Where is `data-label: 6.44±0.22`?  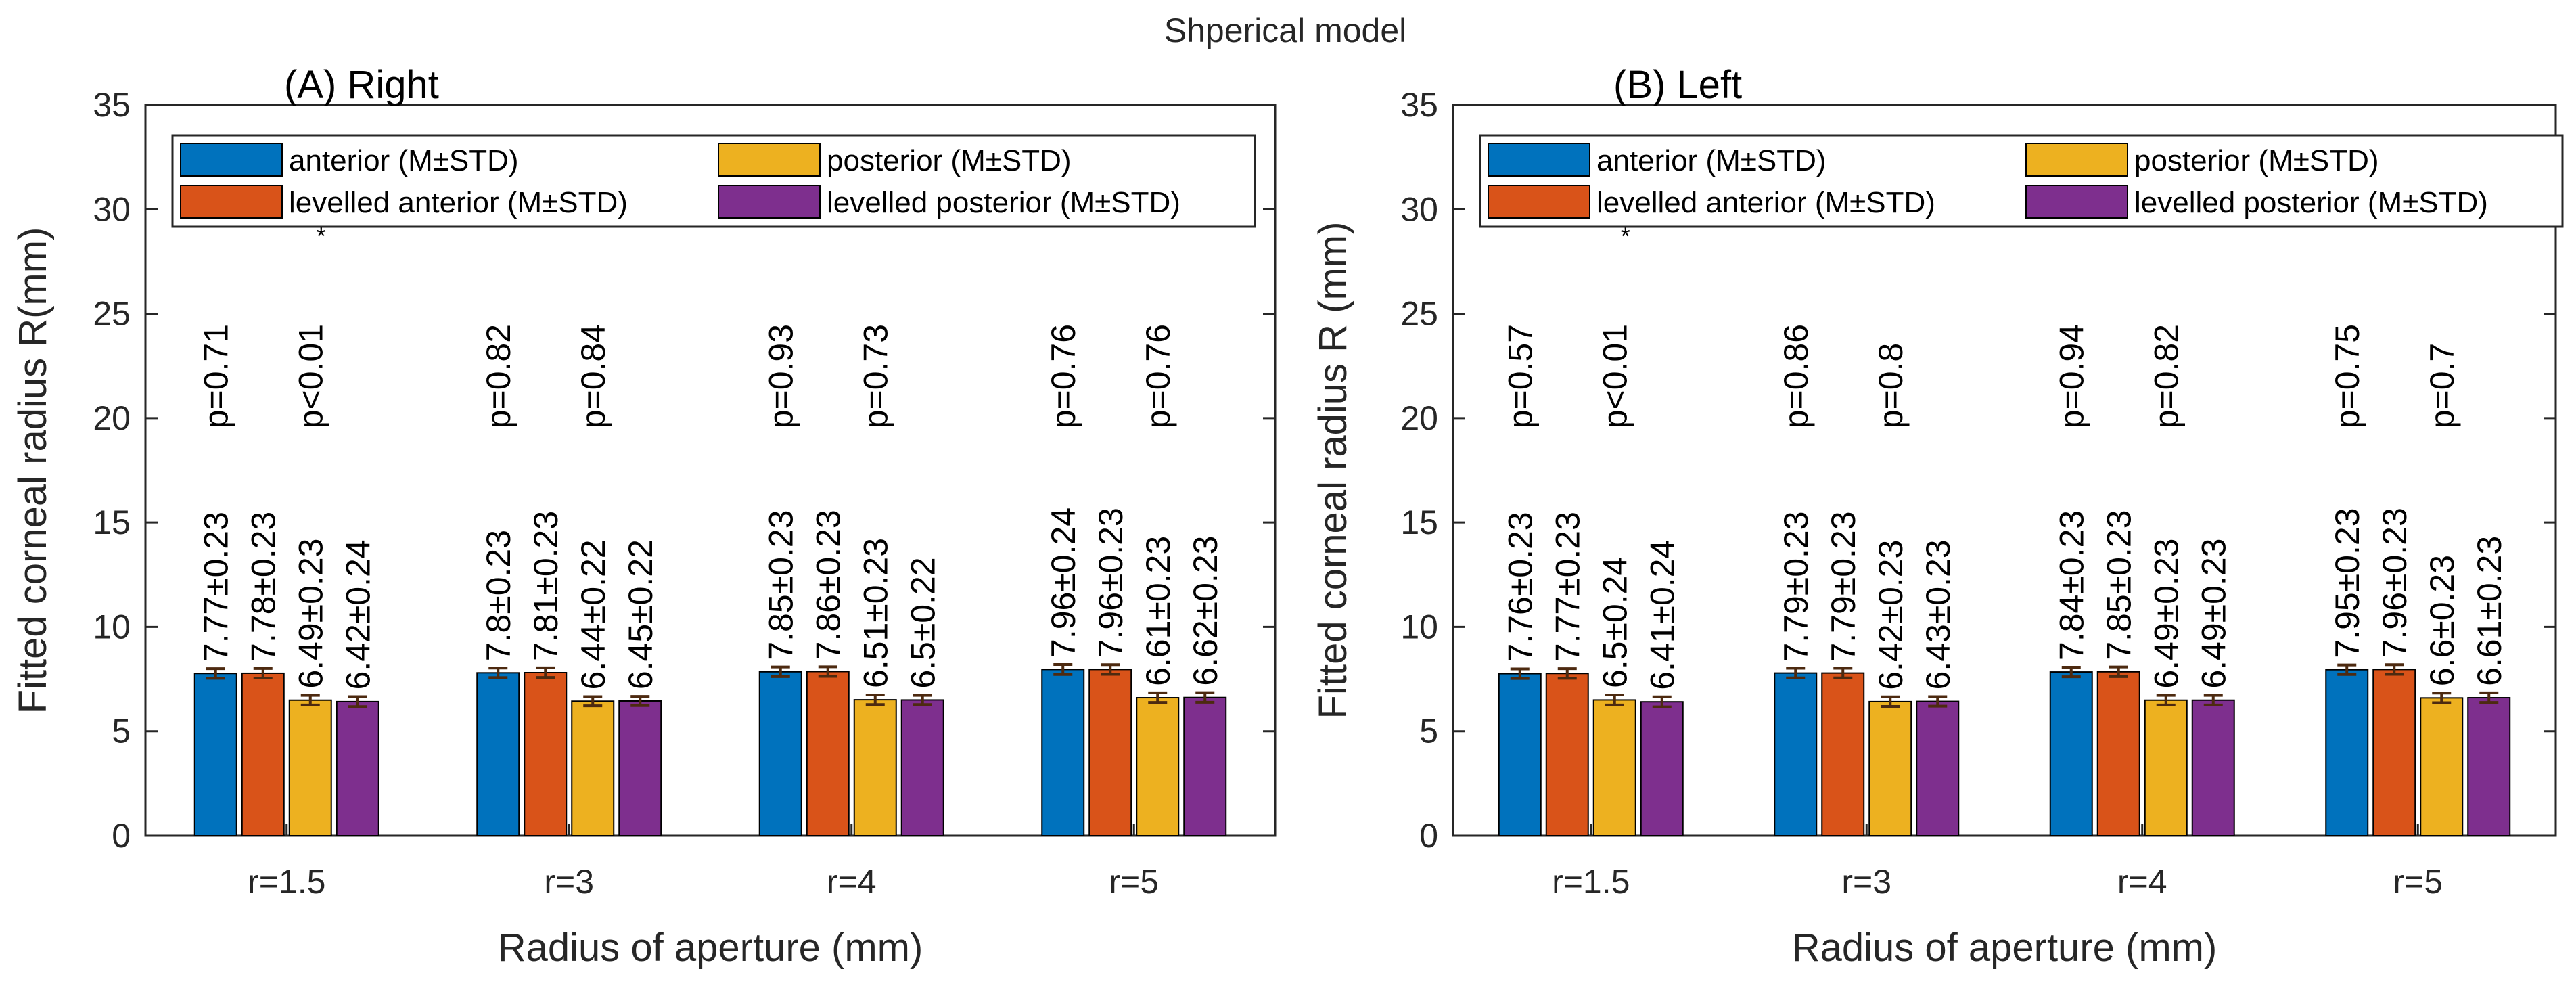 data-label: 6.44±0.22 is located at coordinates (593, 614).